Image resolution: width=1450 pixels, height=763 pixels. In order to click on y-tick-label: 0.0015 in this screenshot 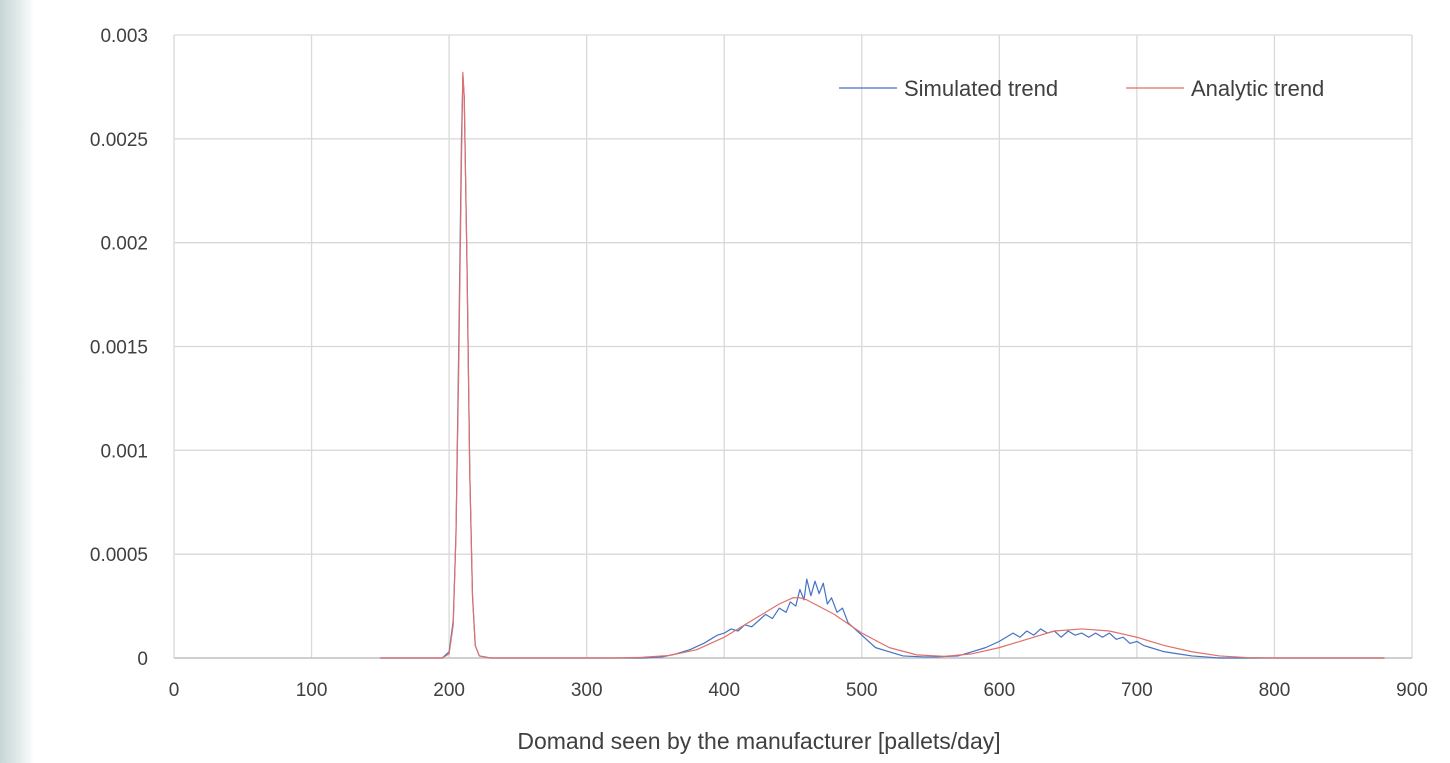, I will do `click(119, 348)`.